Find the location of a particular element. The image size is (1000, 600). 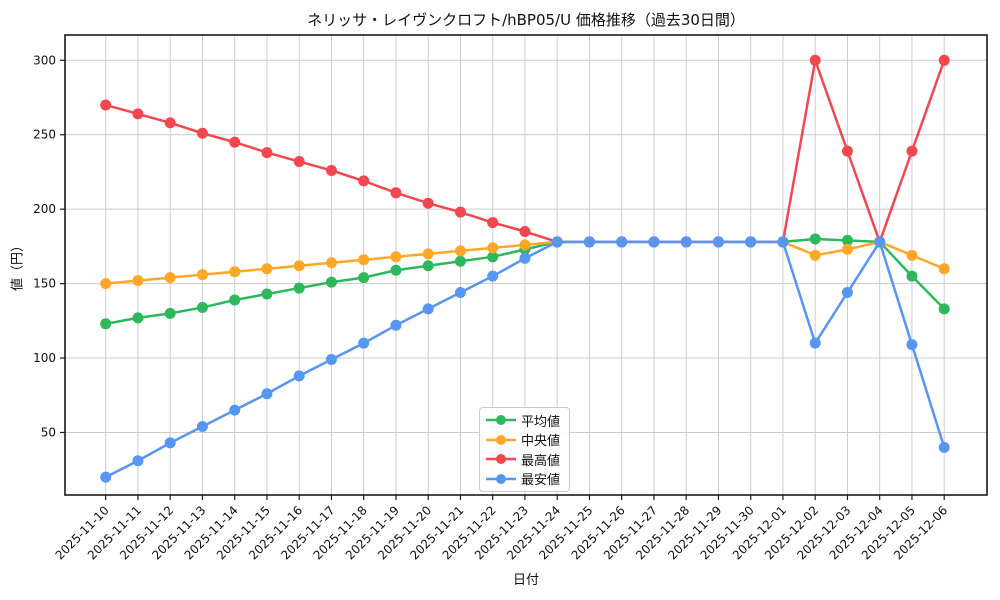

legend-item-min: 最安値 is located at coordinates (524, 478).